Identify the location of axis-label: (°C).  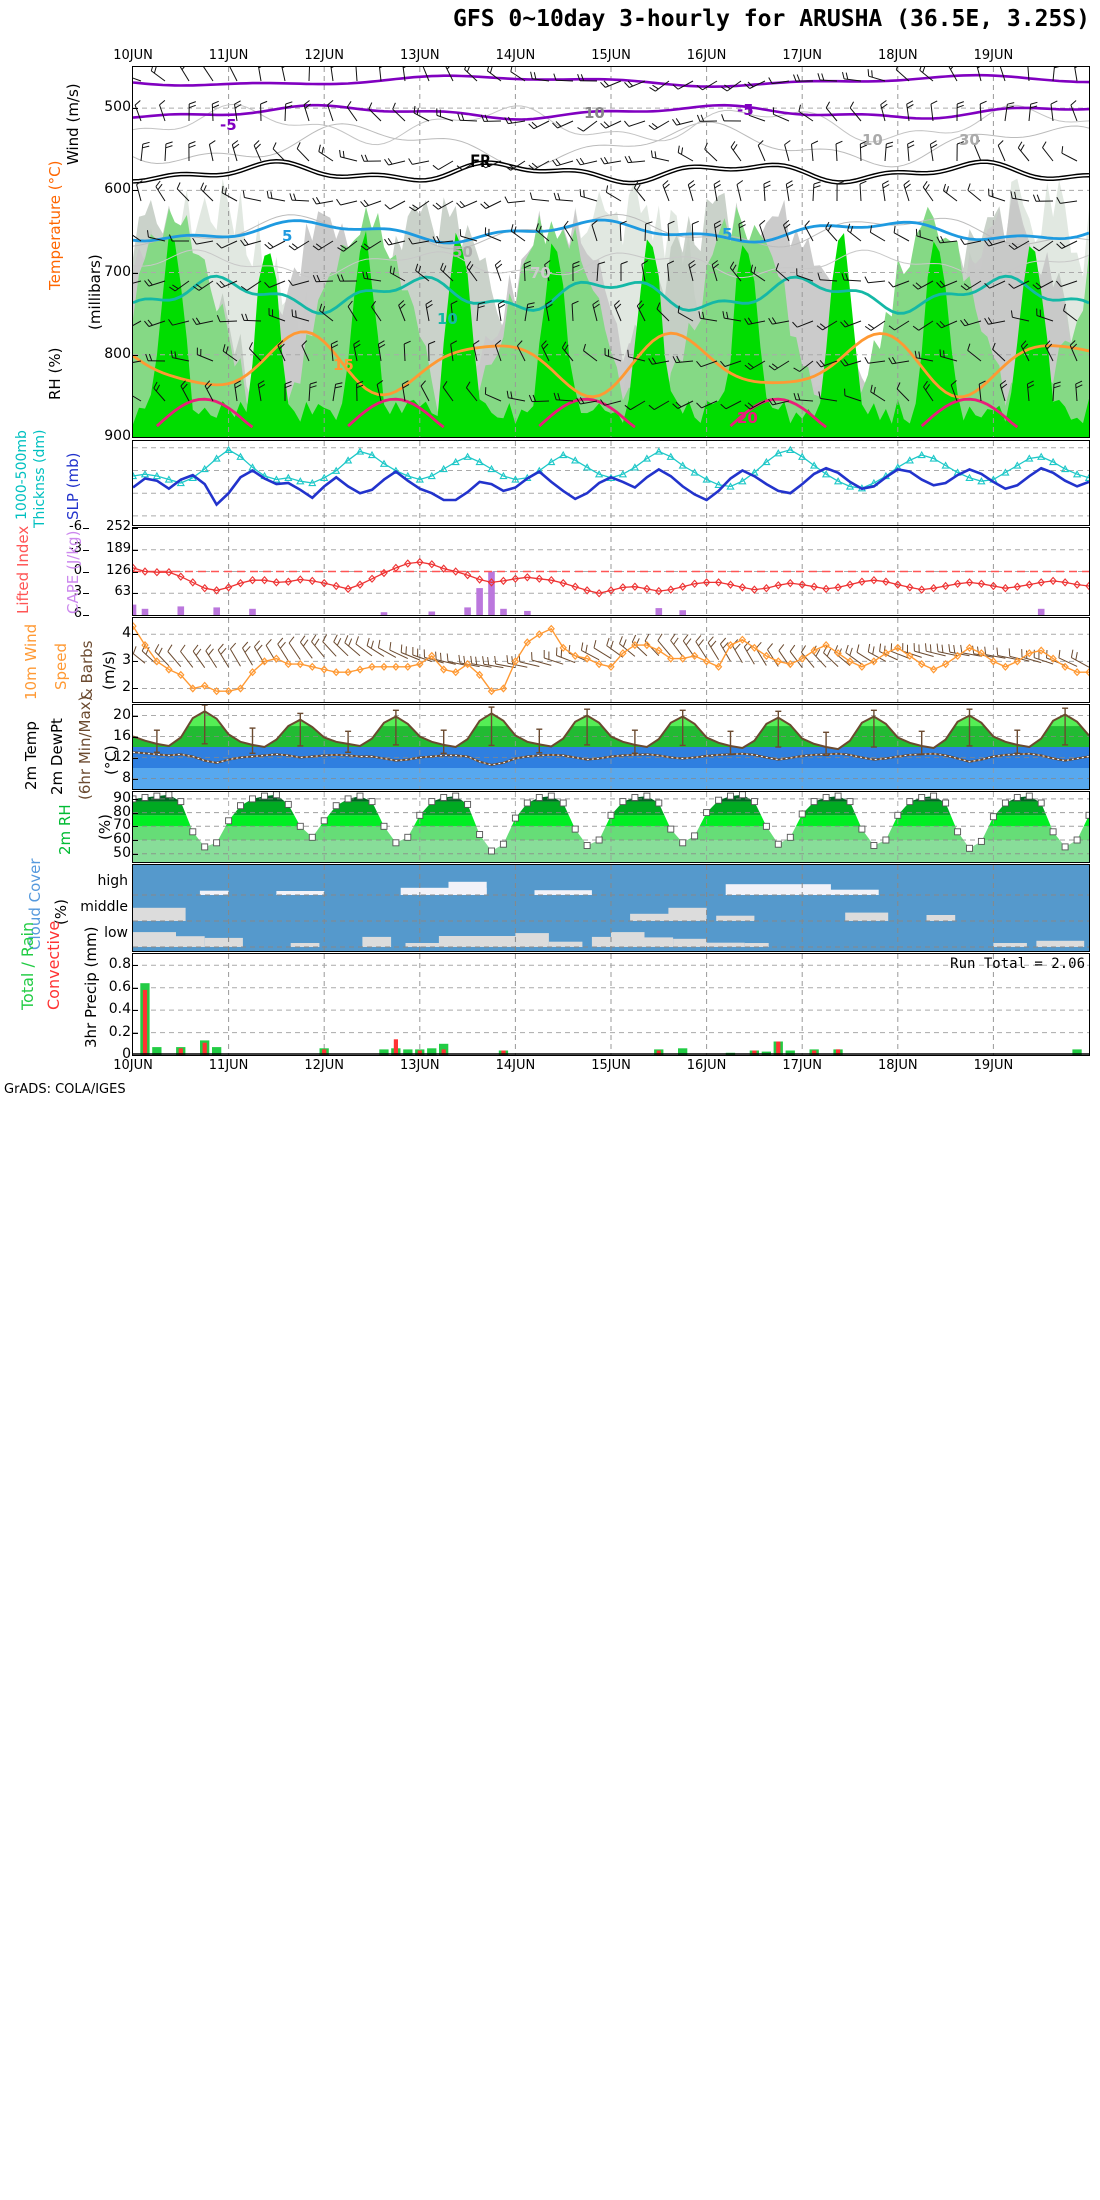
(111, 760).